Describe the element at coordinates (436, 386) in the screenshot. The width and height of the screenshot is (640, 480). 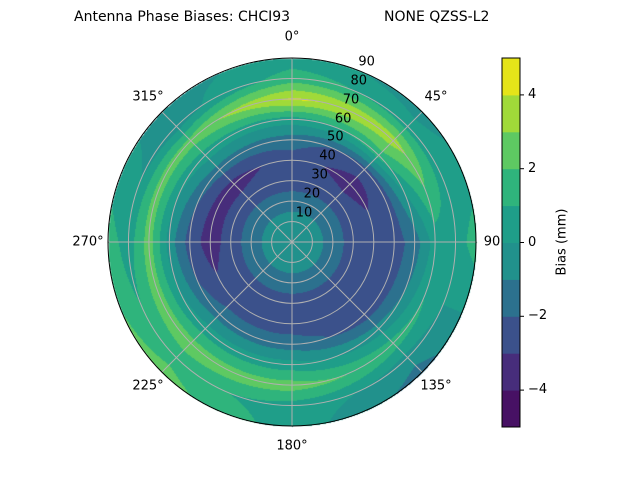
I see `azimuth-tick-label: 135°` at that location.